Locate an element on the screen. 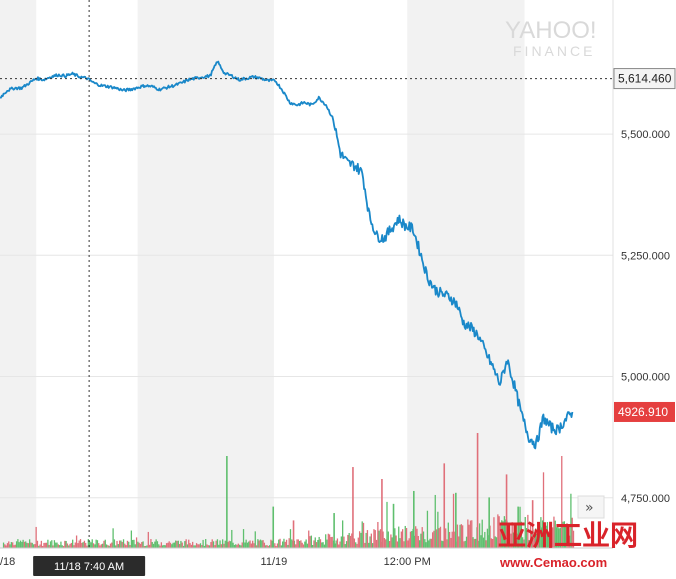 The height and width of the screenshot is (579, 676). scroll-right-button: » is located at coordinates (591, 507).